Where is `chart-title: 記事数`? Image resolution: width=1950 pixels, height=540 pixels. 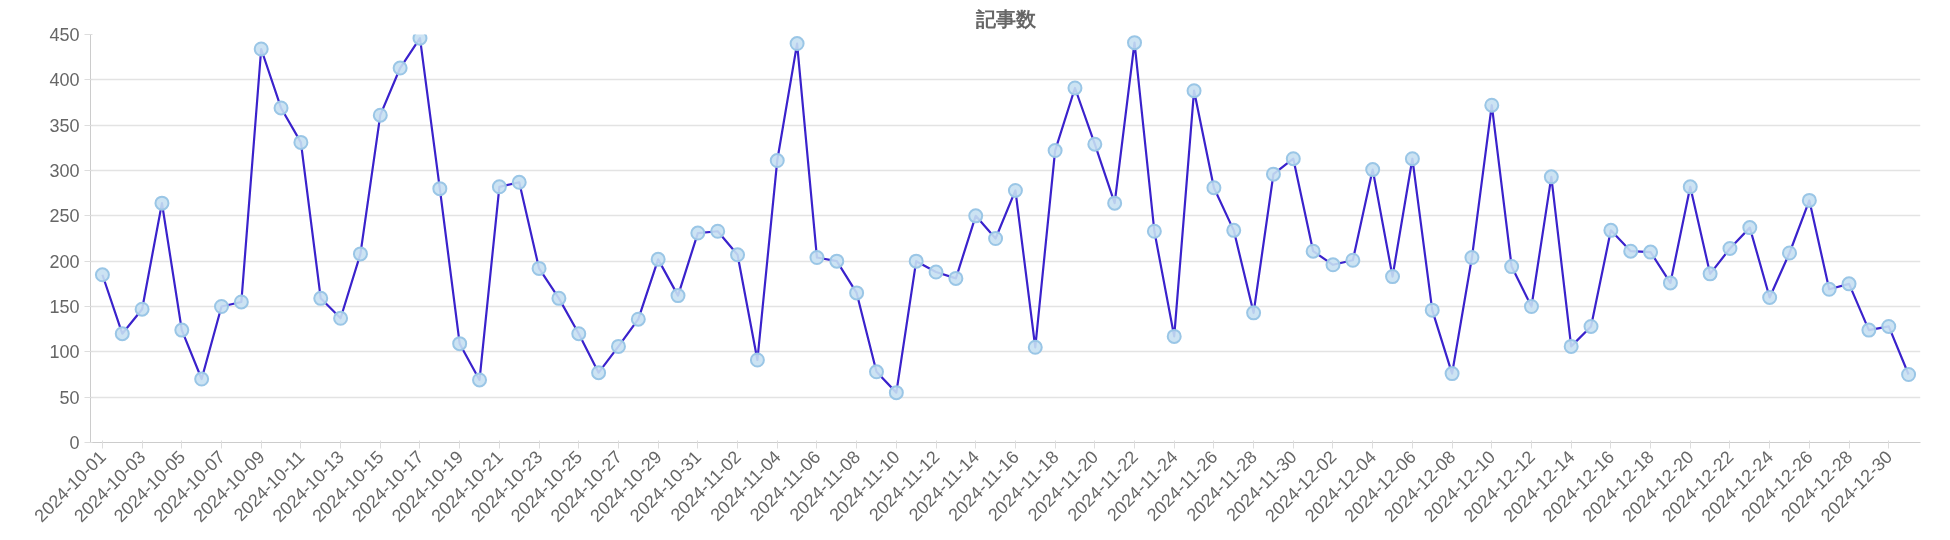 chart-title: 記事数 is located at coordinates (1005, 18).